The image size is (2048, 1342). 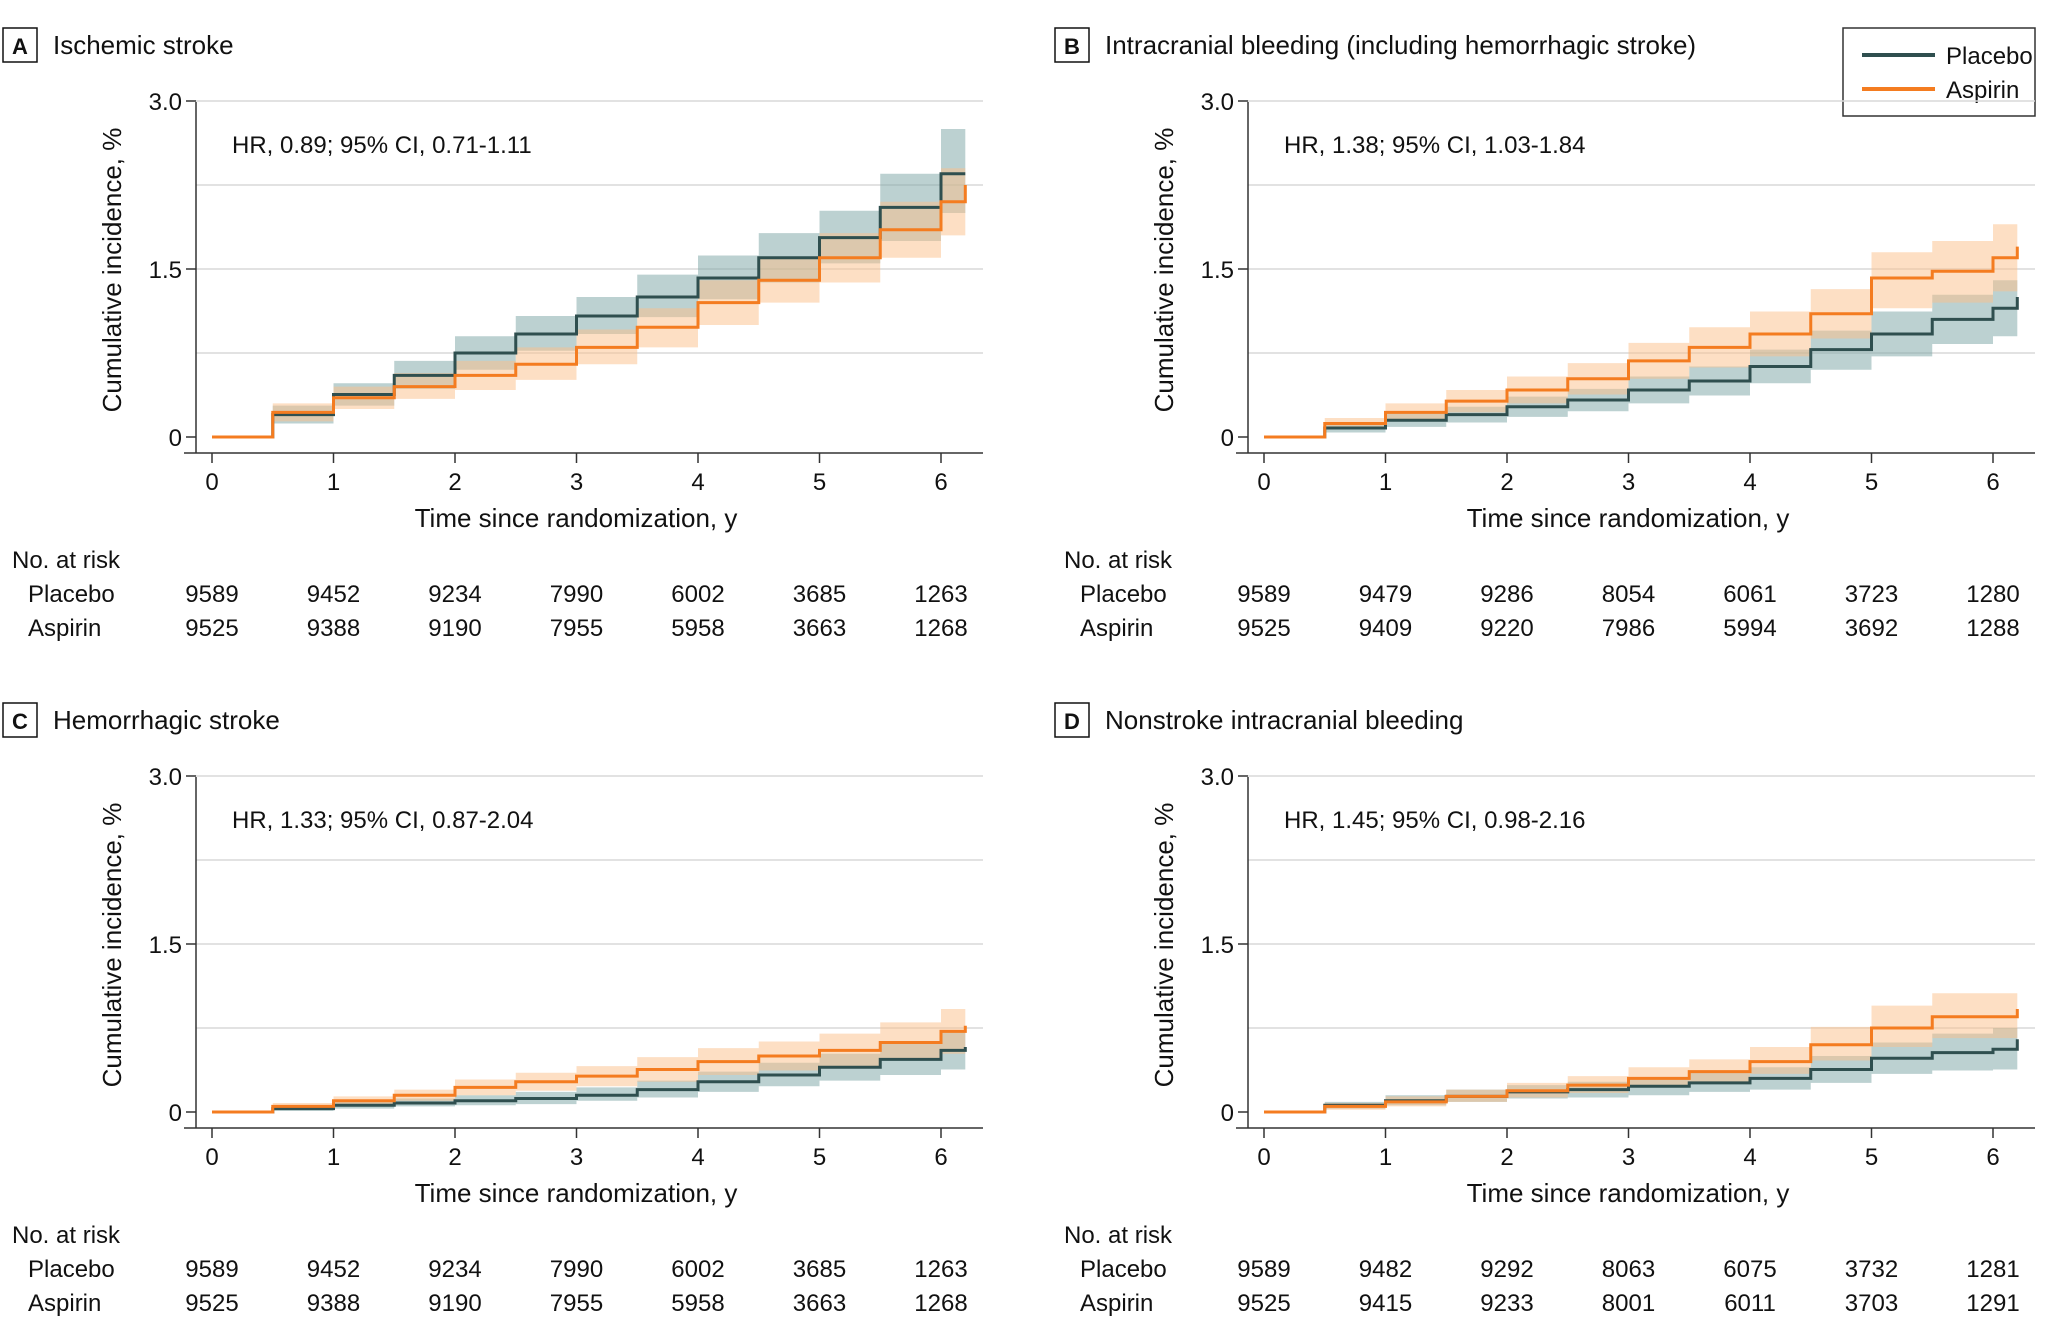 I want to click on panel-d-risk-value: 6011, so click(x=1750, y=1303).